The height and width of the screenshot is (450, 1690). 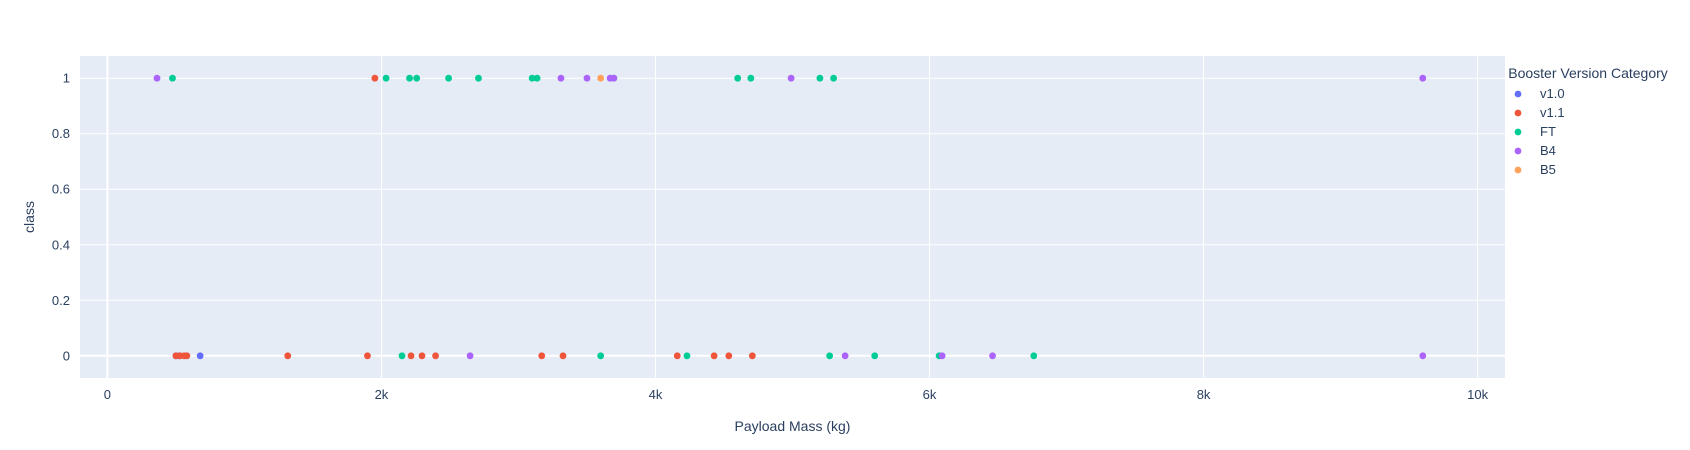 I want to click on y-tick-label: 0, so click(x=66, y=355).